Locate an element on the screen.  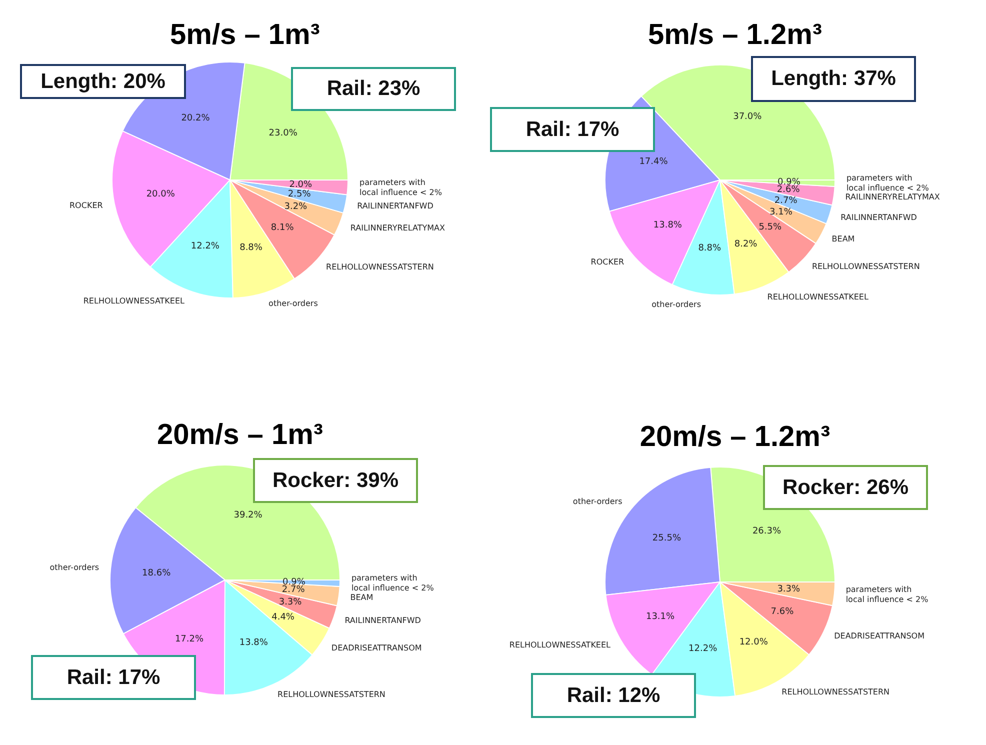
data-label: 39.2% is located at coordinates (248, 515).